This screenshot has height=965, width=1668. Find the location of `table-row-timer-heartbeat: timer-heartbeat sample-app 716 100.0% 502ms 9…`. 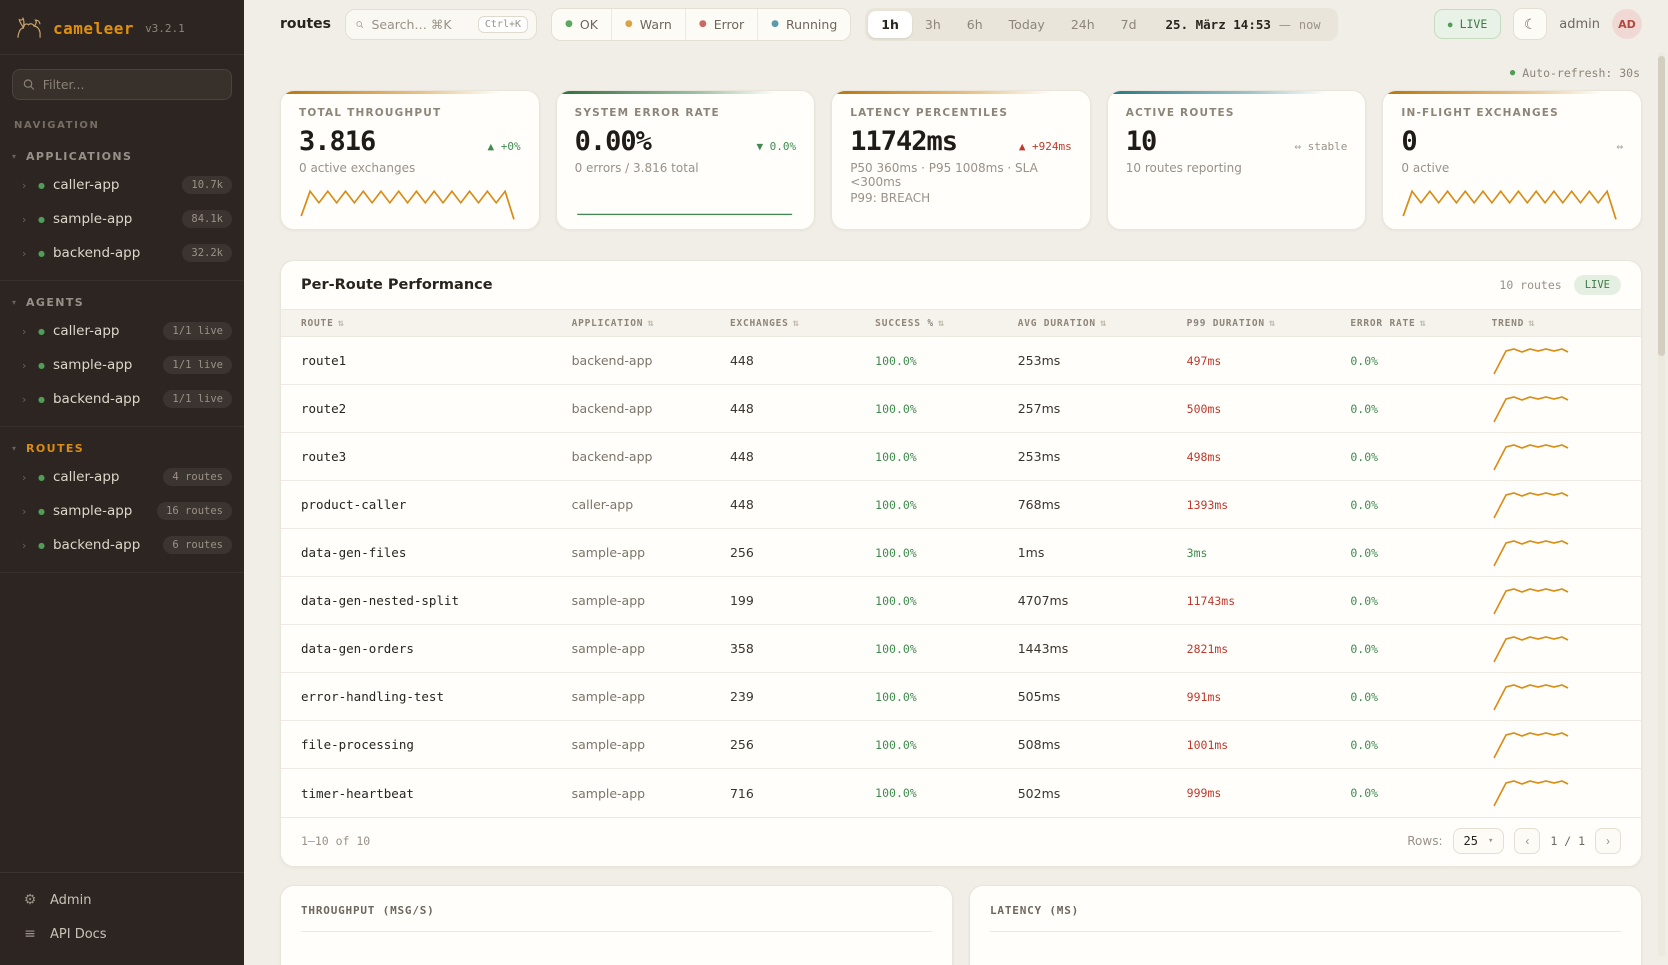

table-row-timer-heartbeat: timer-heartbeat sample-app 716 100.0% 502ms 9… is located at coordinates (961, 793).